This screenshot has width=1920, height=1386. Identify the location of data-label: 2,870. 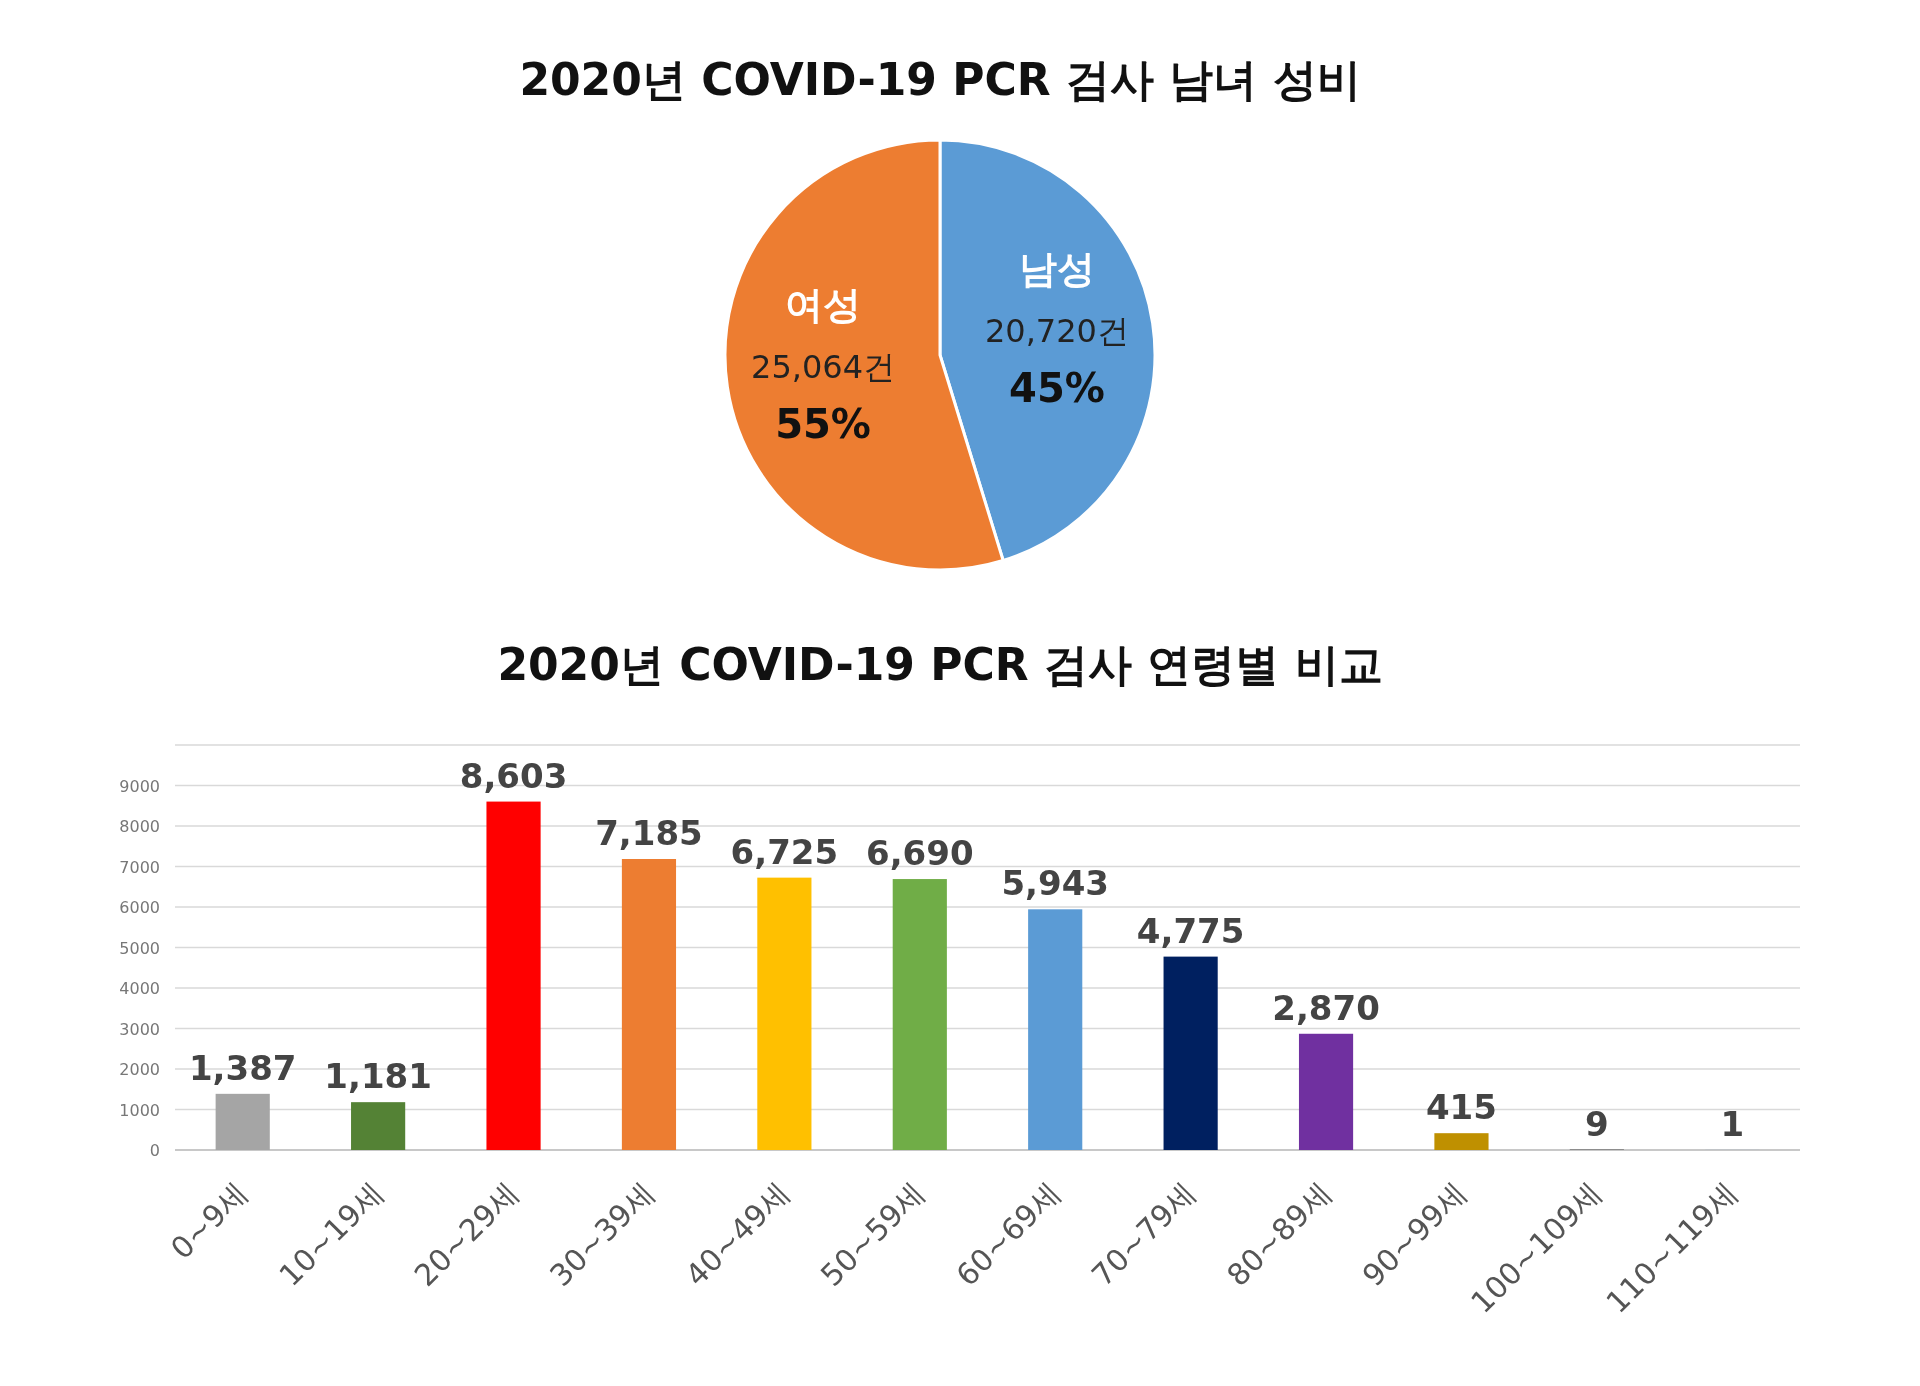
(1326, 1007).